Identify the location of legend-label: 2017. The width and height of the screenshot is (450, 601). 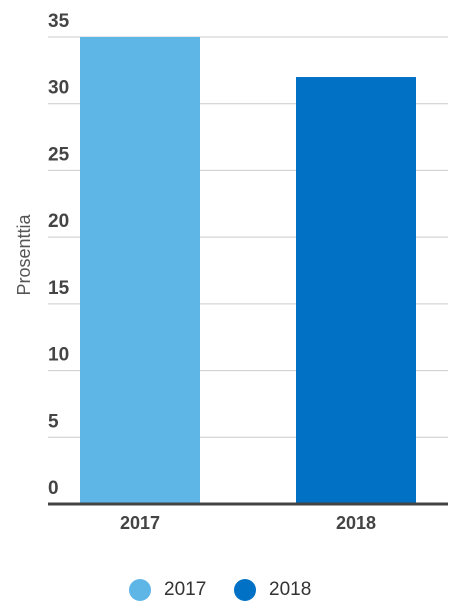
(185, 589).